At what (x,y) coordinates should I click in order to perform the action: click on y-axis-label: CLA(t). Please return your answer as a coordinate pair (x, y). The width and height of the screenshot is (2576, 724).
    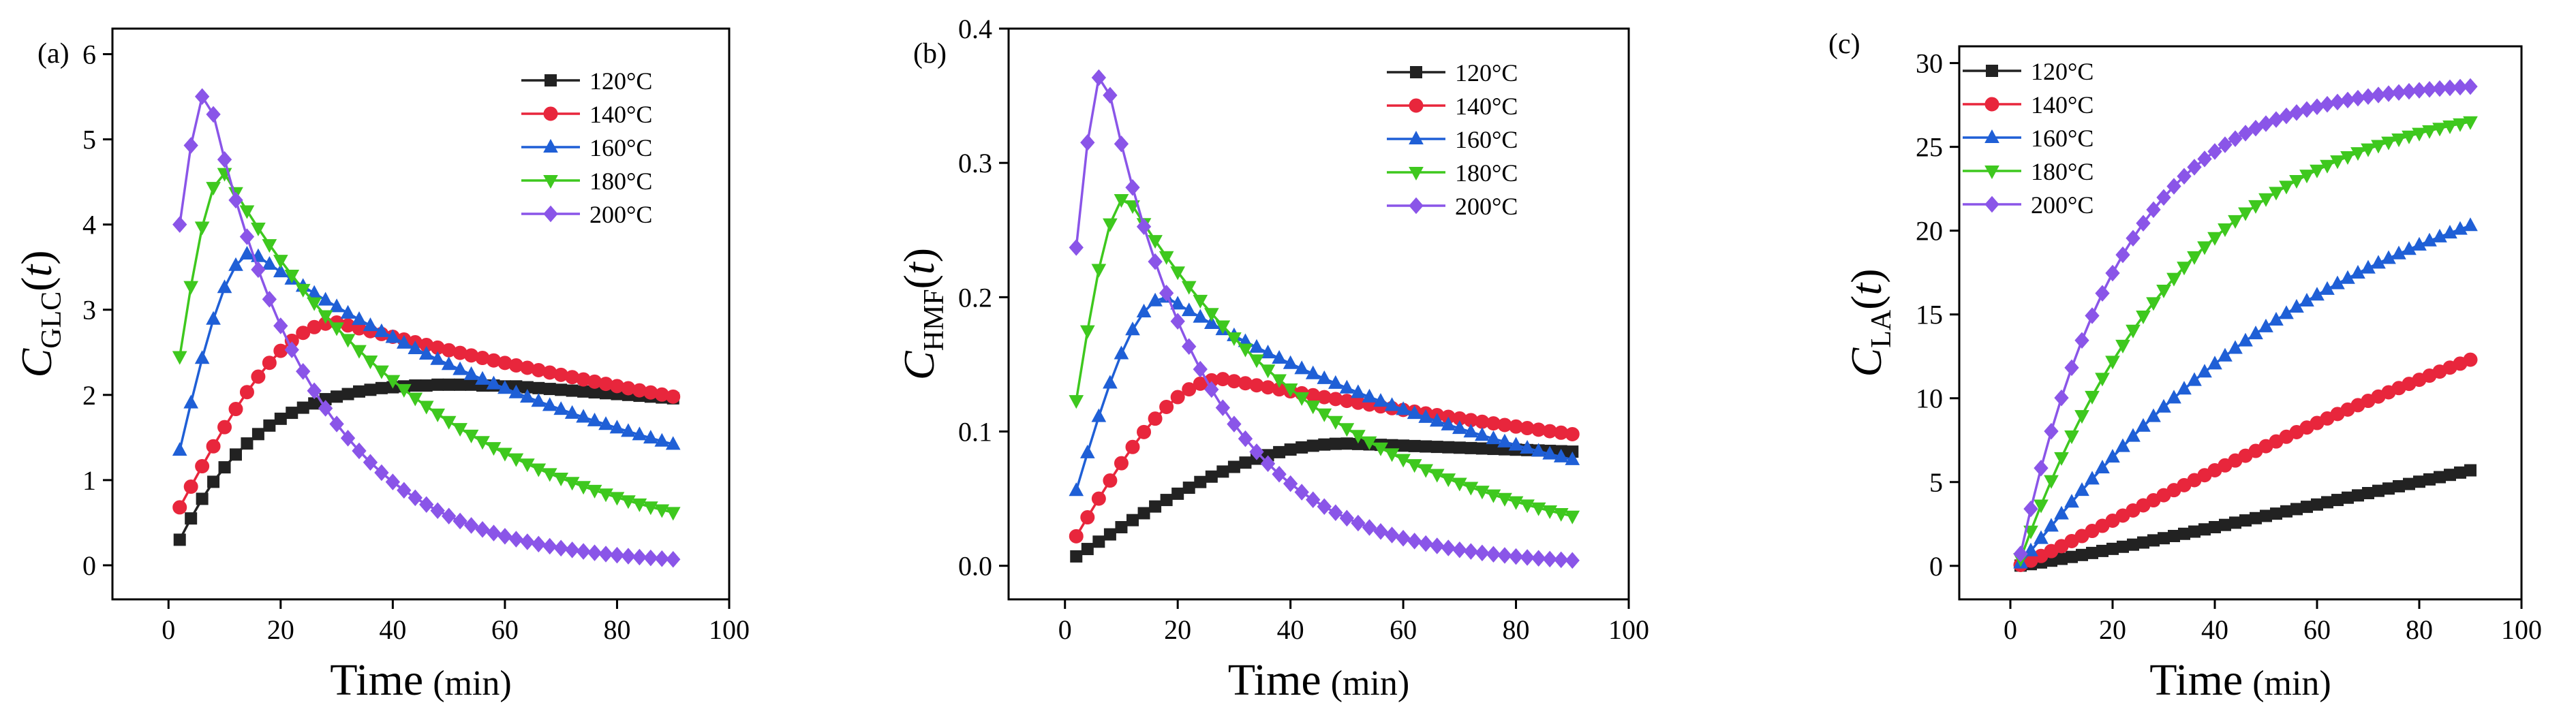
    Looking at the image, I should click on (1869, 322).